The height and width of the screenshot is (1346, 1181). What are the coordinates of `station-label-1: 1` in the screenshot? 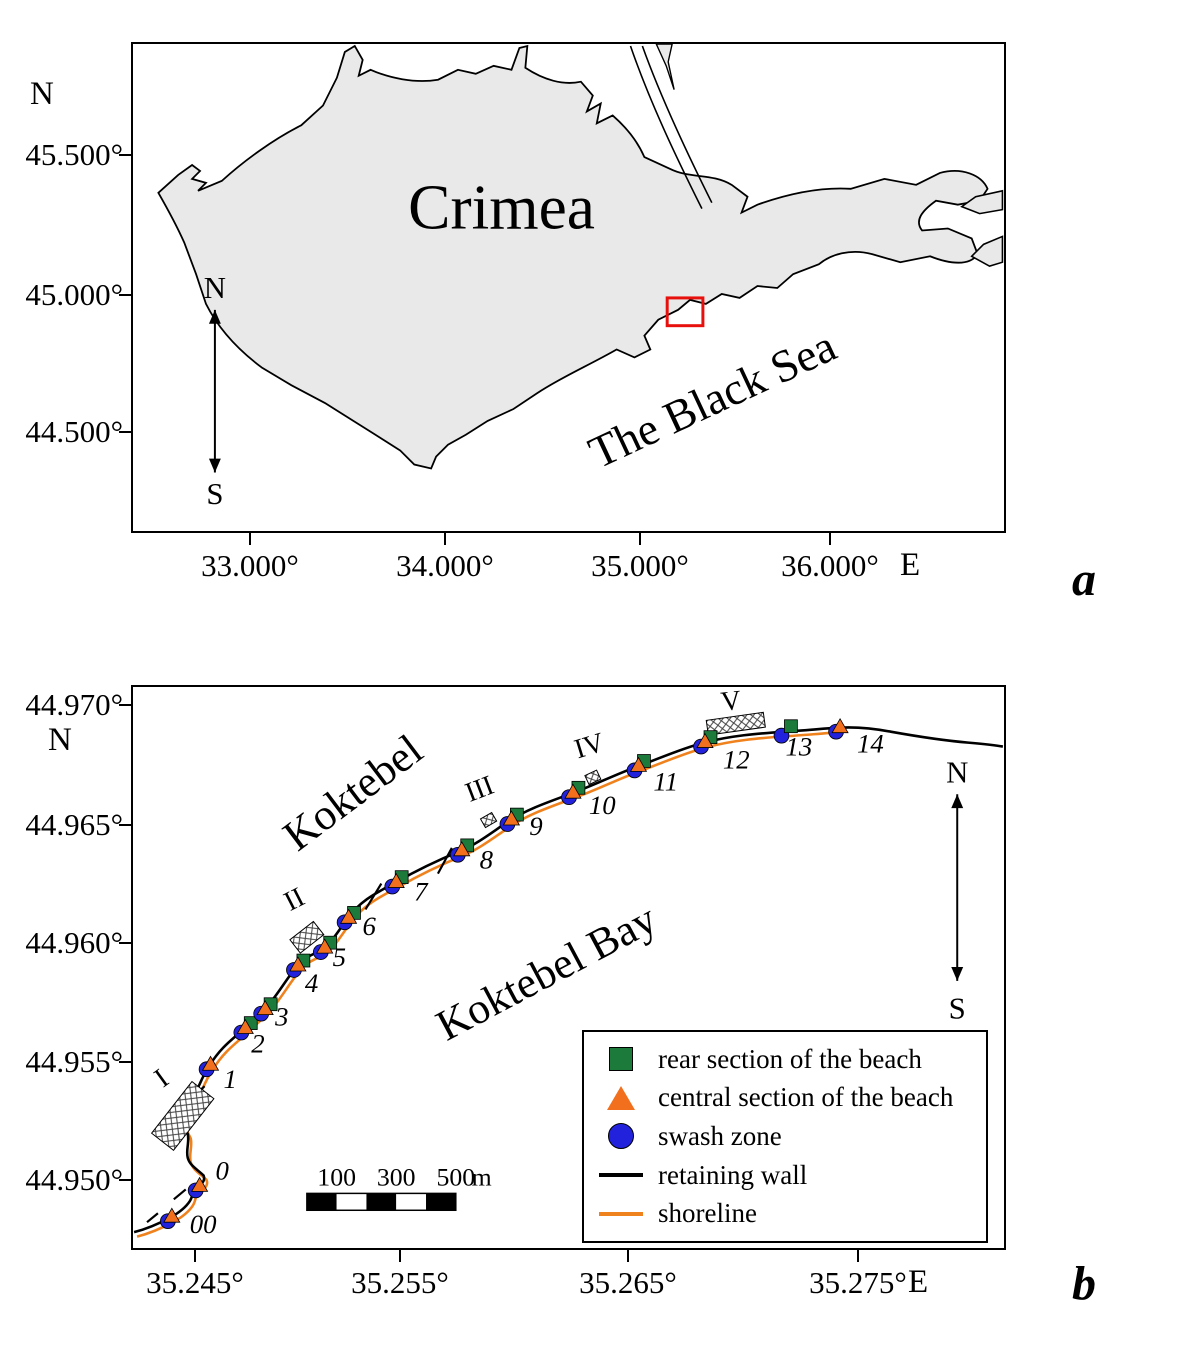 It's located at (229, 1079).